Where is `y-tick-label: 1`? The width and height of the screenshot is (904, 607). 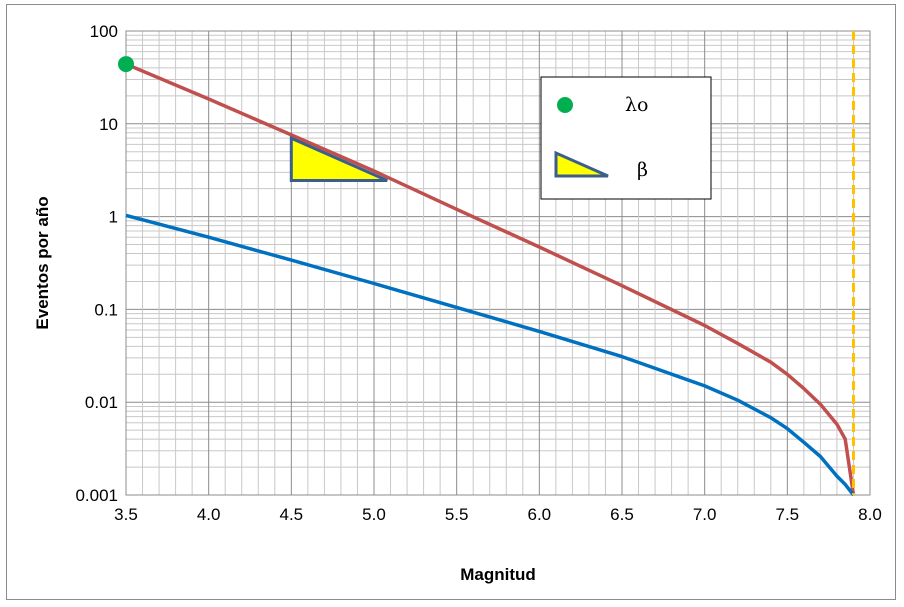 y-tick-label: 1 is located at coordinates (113, 217).